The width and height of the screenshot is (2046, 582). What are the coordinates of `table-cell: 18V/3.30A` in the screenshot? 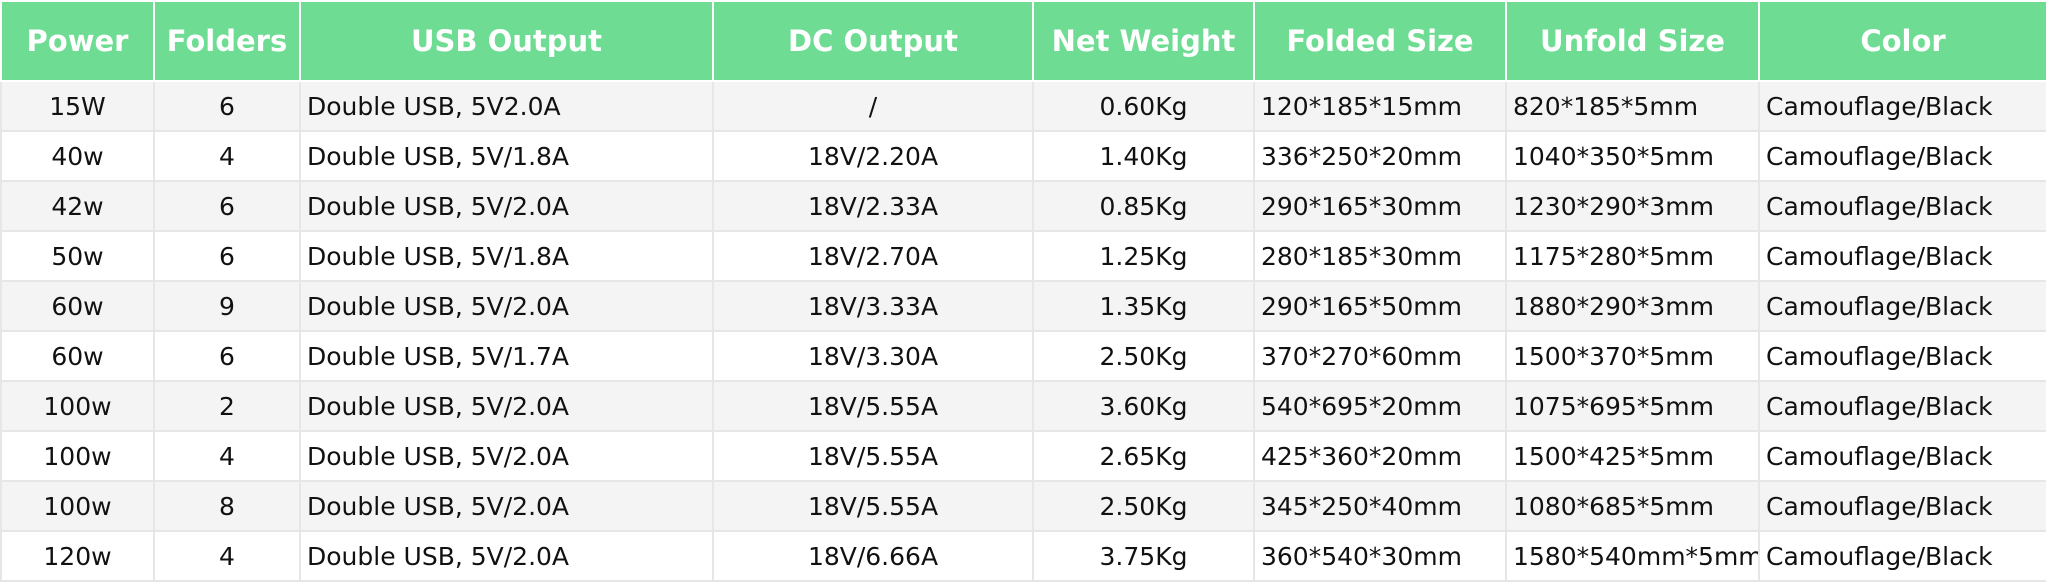 It's located at (873, 356).